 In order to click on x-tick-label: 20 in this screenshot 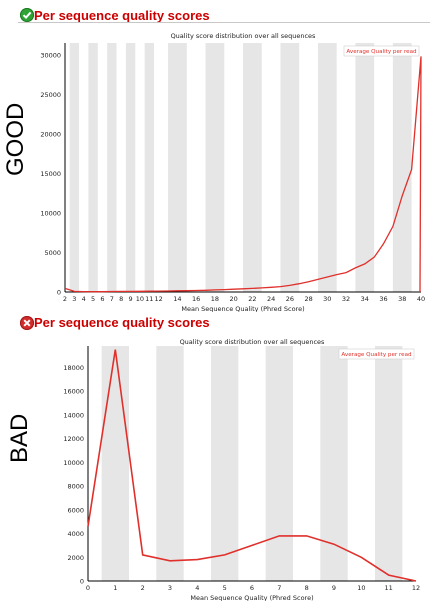, I will do `click(233, 299)`.